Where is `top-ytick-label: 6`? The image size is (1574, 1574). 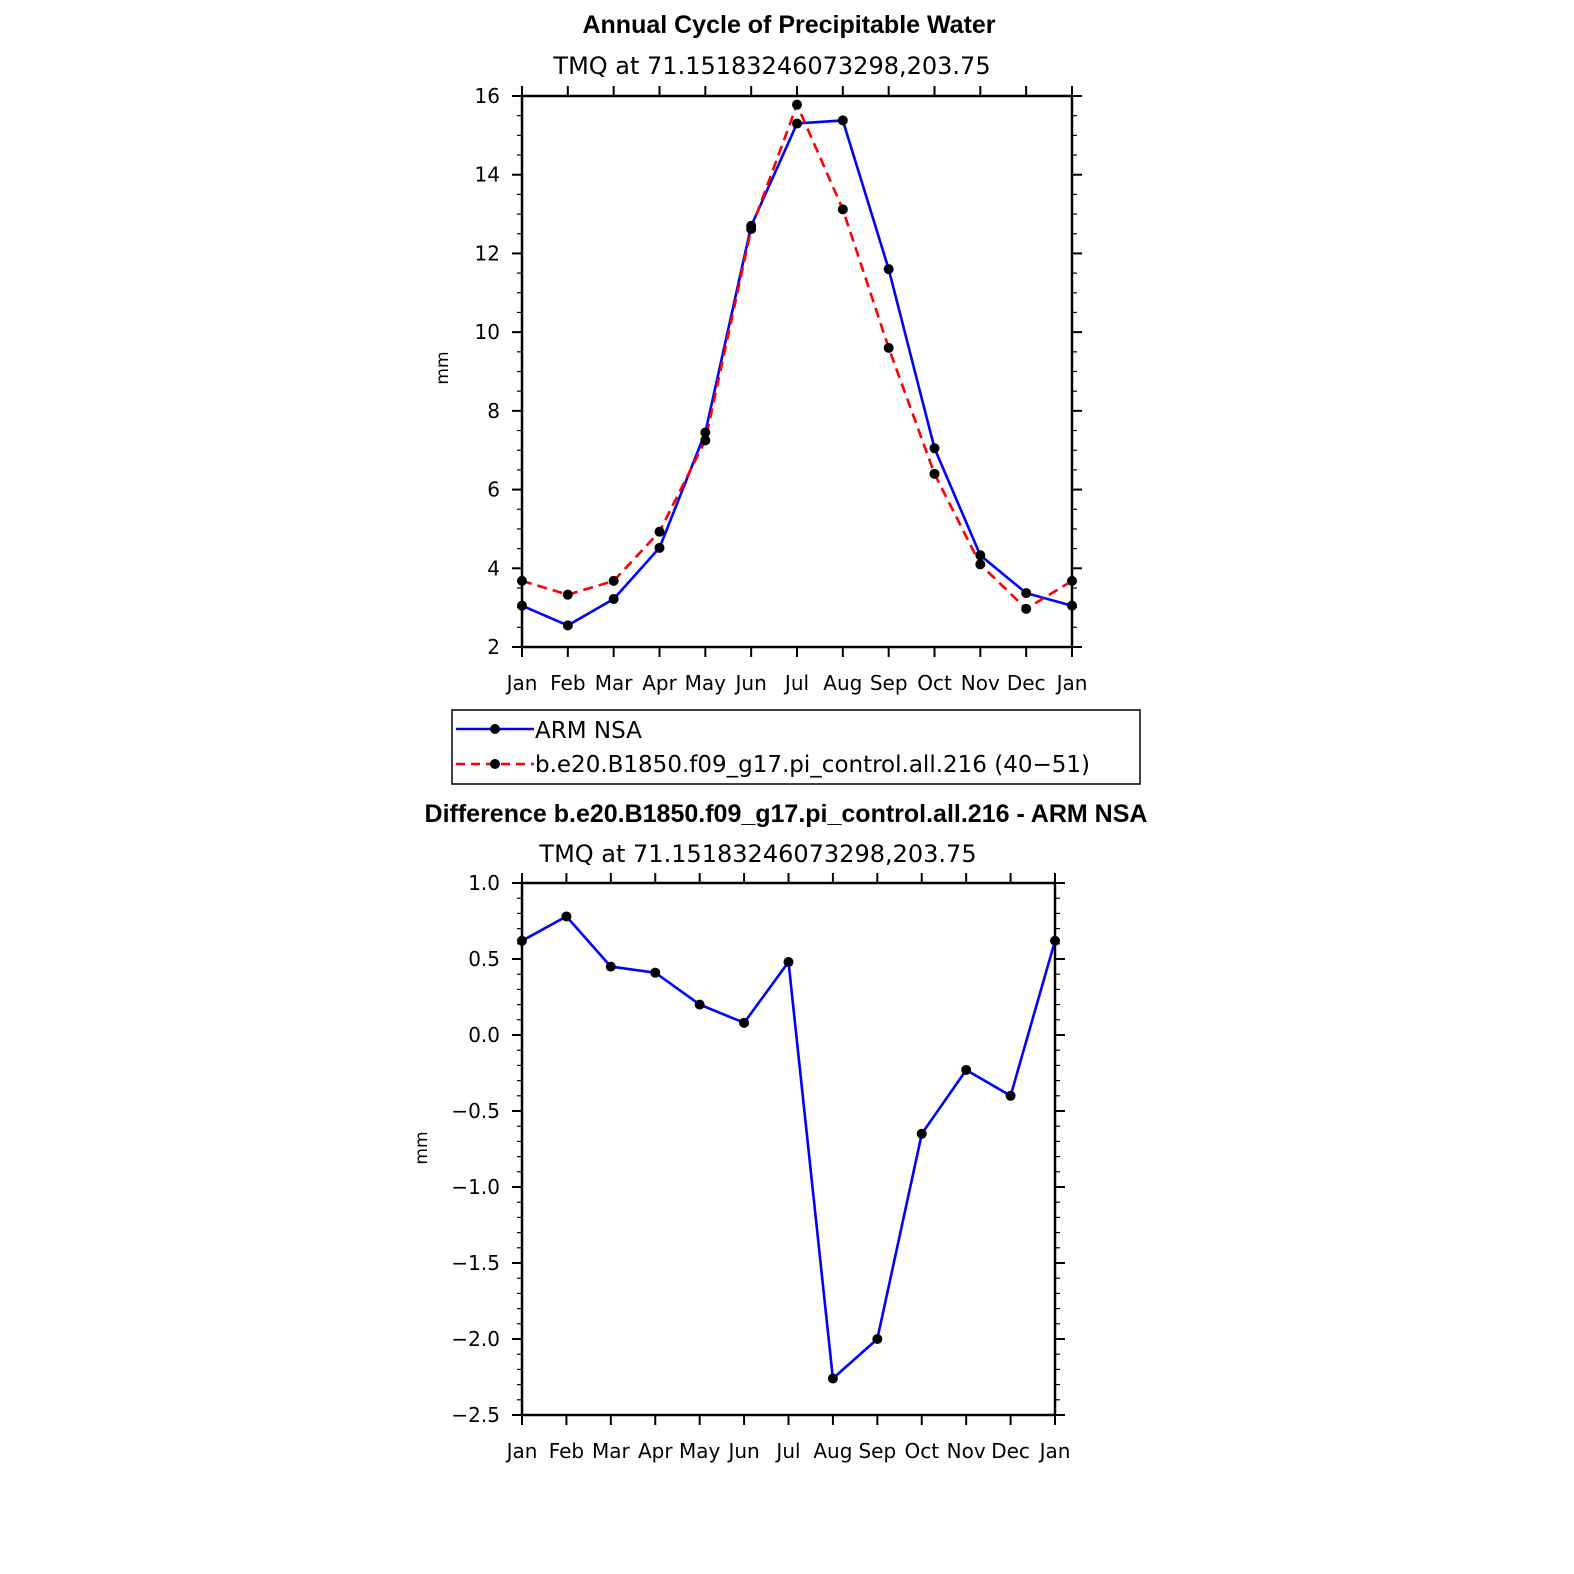 top-ytick-label: 6 is located at coordinates (493, 490).